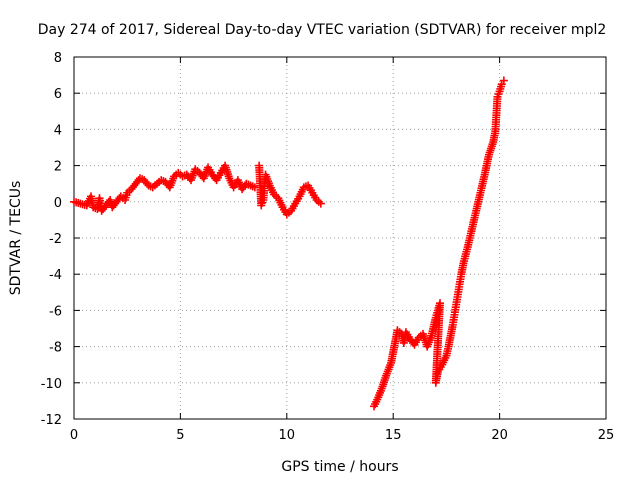 Image resolution: width=640 pixels, height=480 pixels. Describe the element at coordinates (51, 420) in the screenshot. I see `y-tick-label: -12` at that location.